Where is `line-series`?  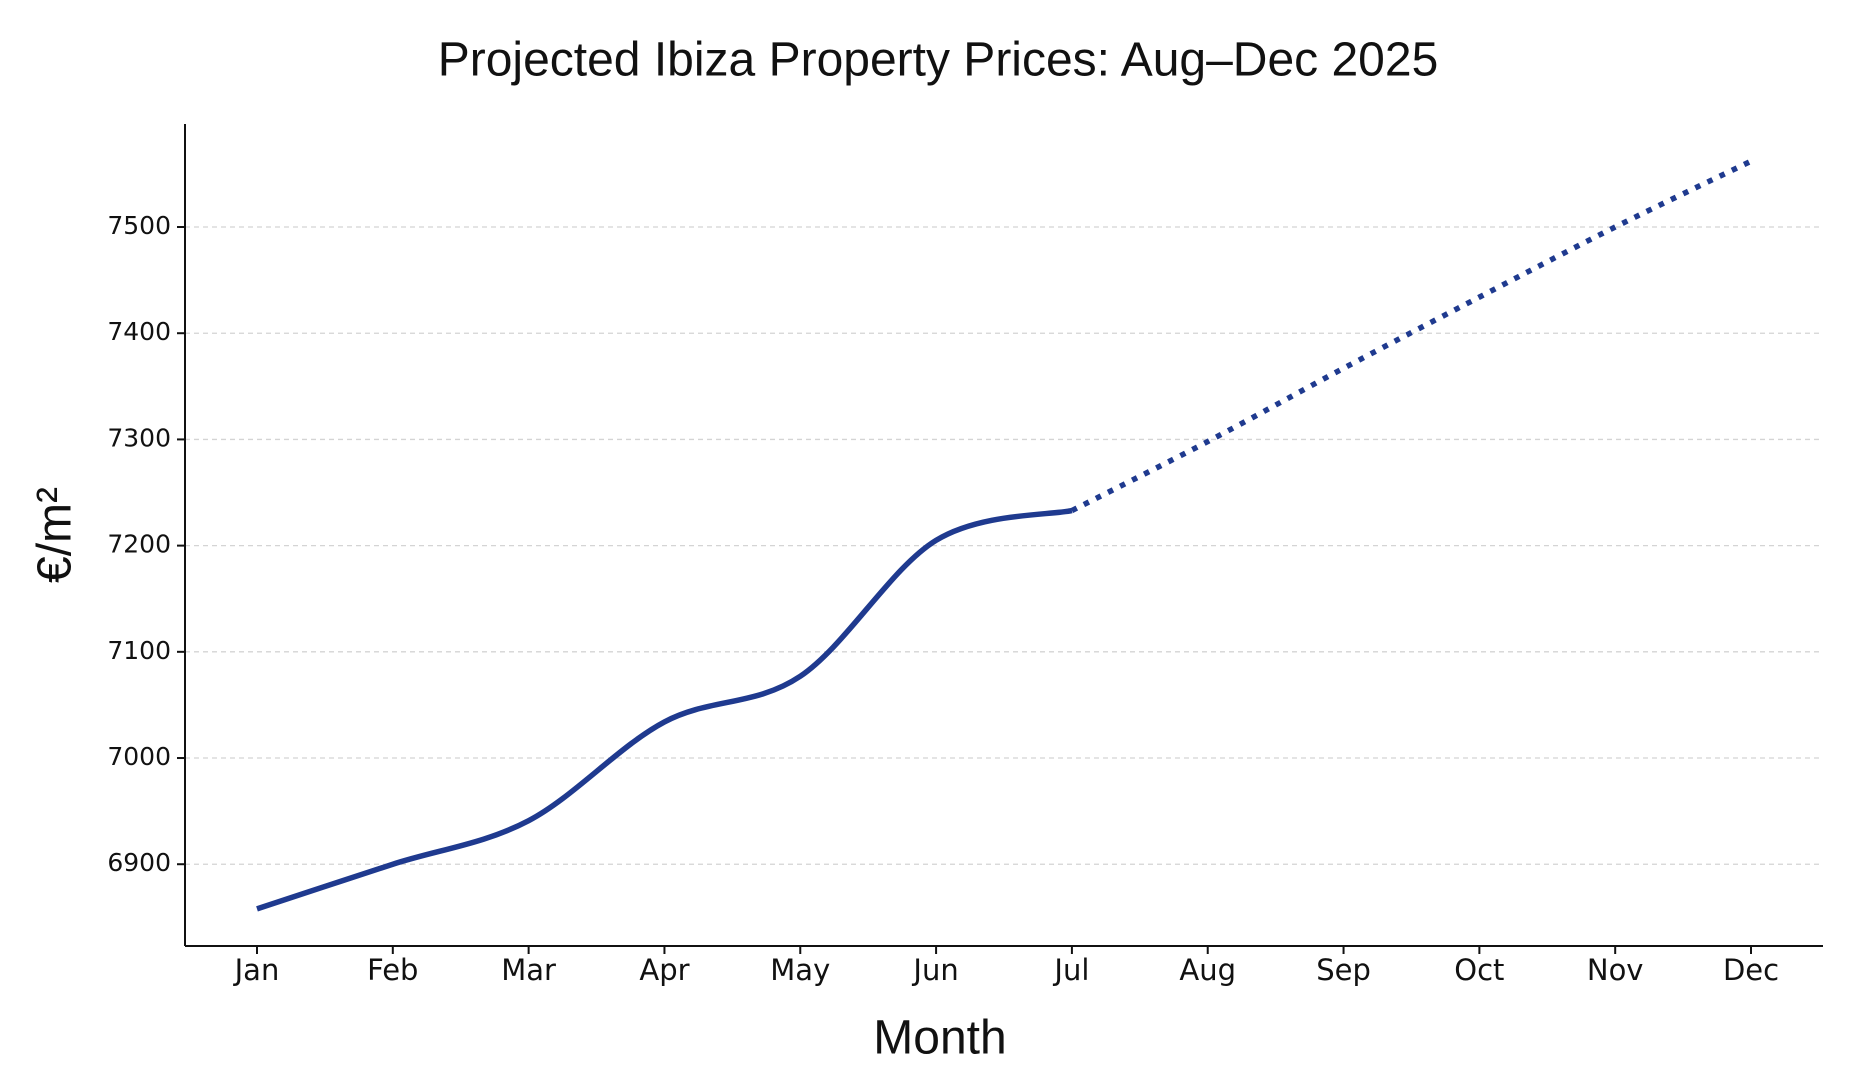
line-series is located at coordinates (1411, 336).